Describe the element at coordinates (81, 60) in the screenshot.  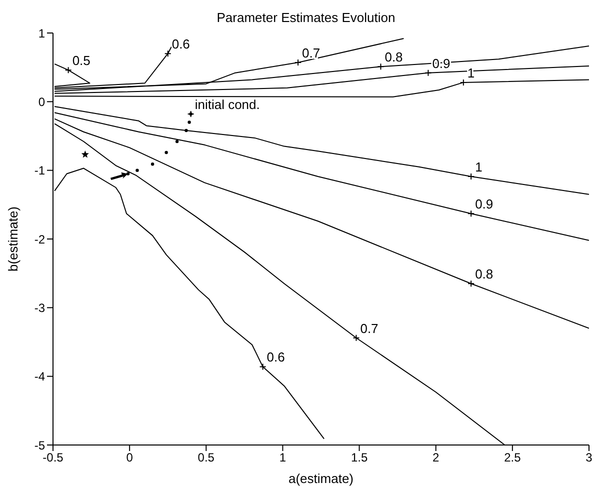
I see `annotation: 0.5` at that location.